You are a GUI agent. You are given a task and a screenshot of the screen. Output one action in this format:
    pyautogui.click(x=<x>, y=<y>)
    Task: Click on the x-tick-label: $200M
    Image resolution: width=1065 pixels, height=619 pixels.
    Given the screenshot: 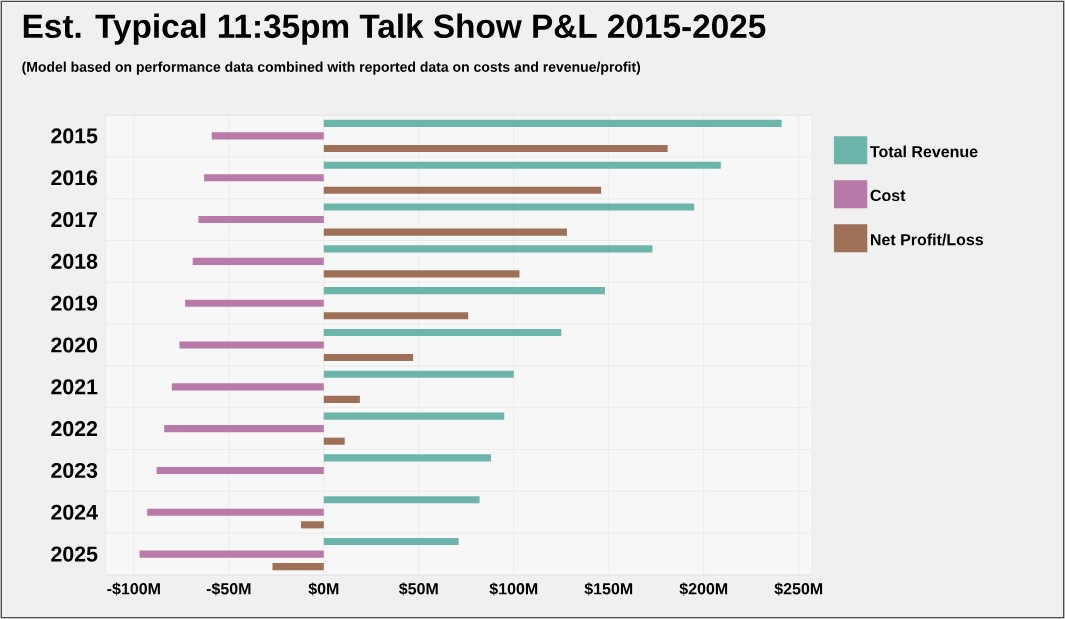 What is the action you would take?
    pyautogui.click(x=703, y=589)
    